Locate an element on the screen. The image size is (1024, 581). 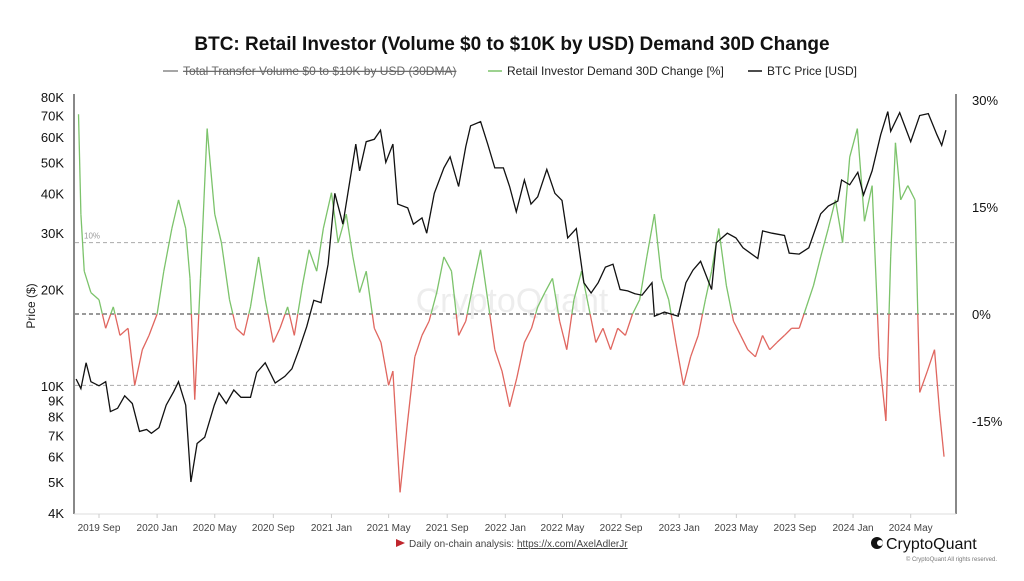
left-axis-title: Price ($) is located at coordinates (31, 305).